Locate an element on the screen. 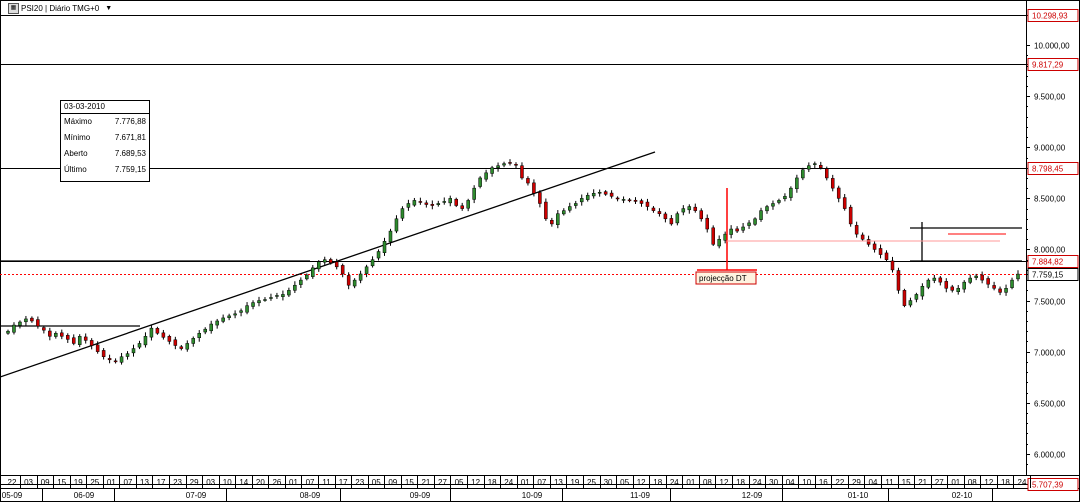 This screenshot has height=504, width=1080. info-date: 03-03-2010 is located at coordinates (105, 107).